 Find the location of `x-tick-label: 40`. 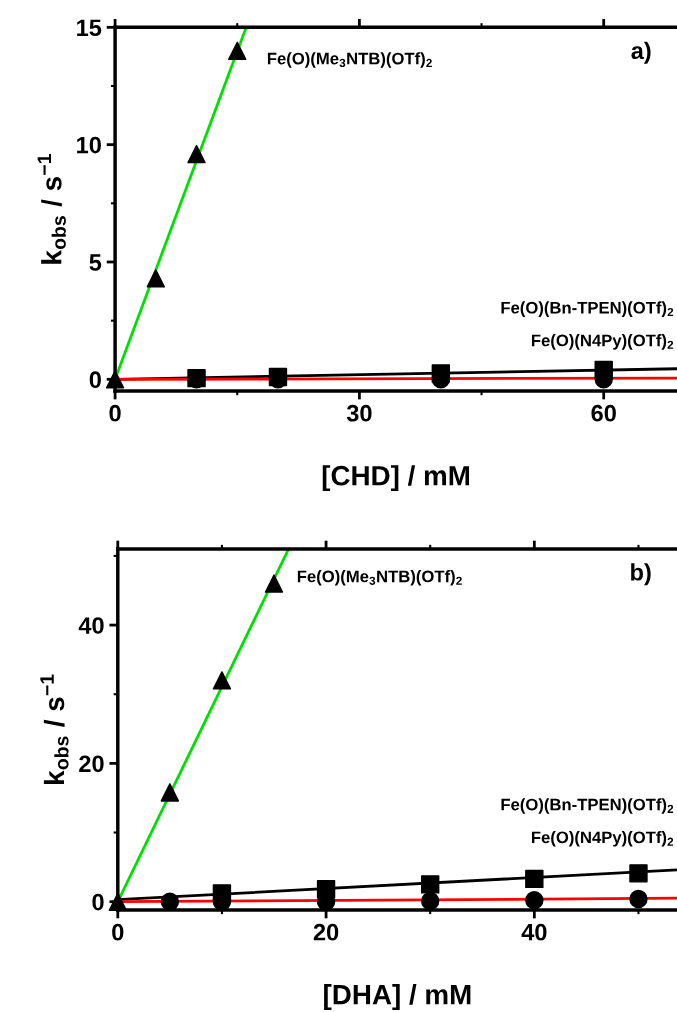

x-tick-label: 40 is located at coordinates (534, 932).